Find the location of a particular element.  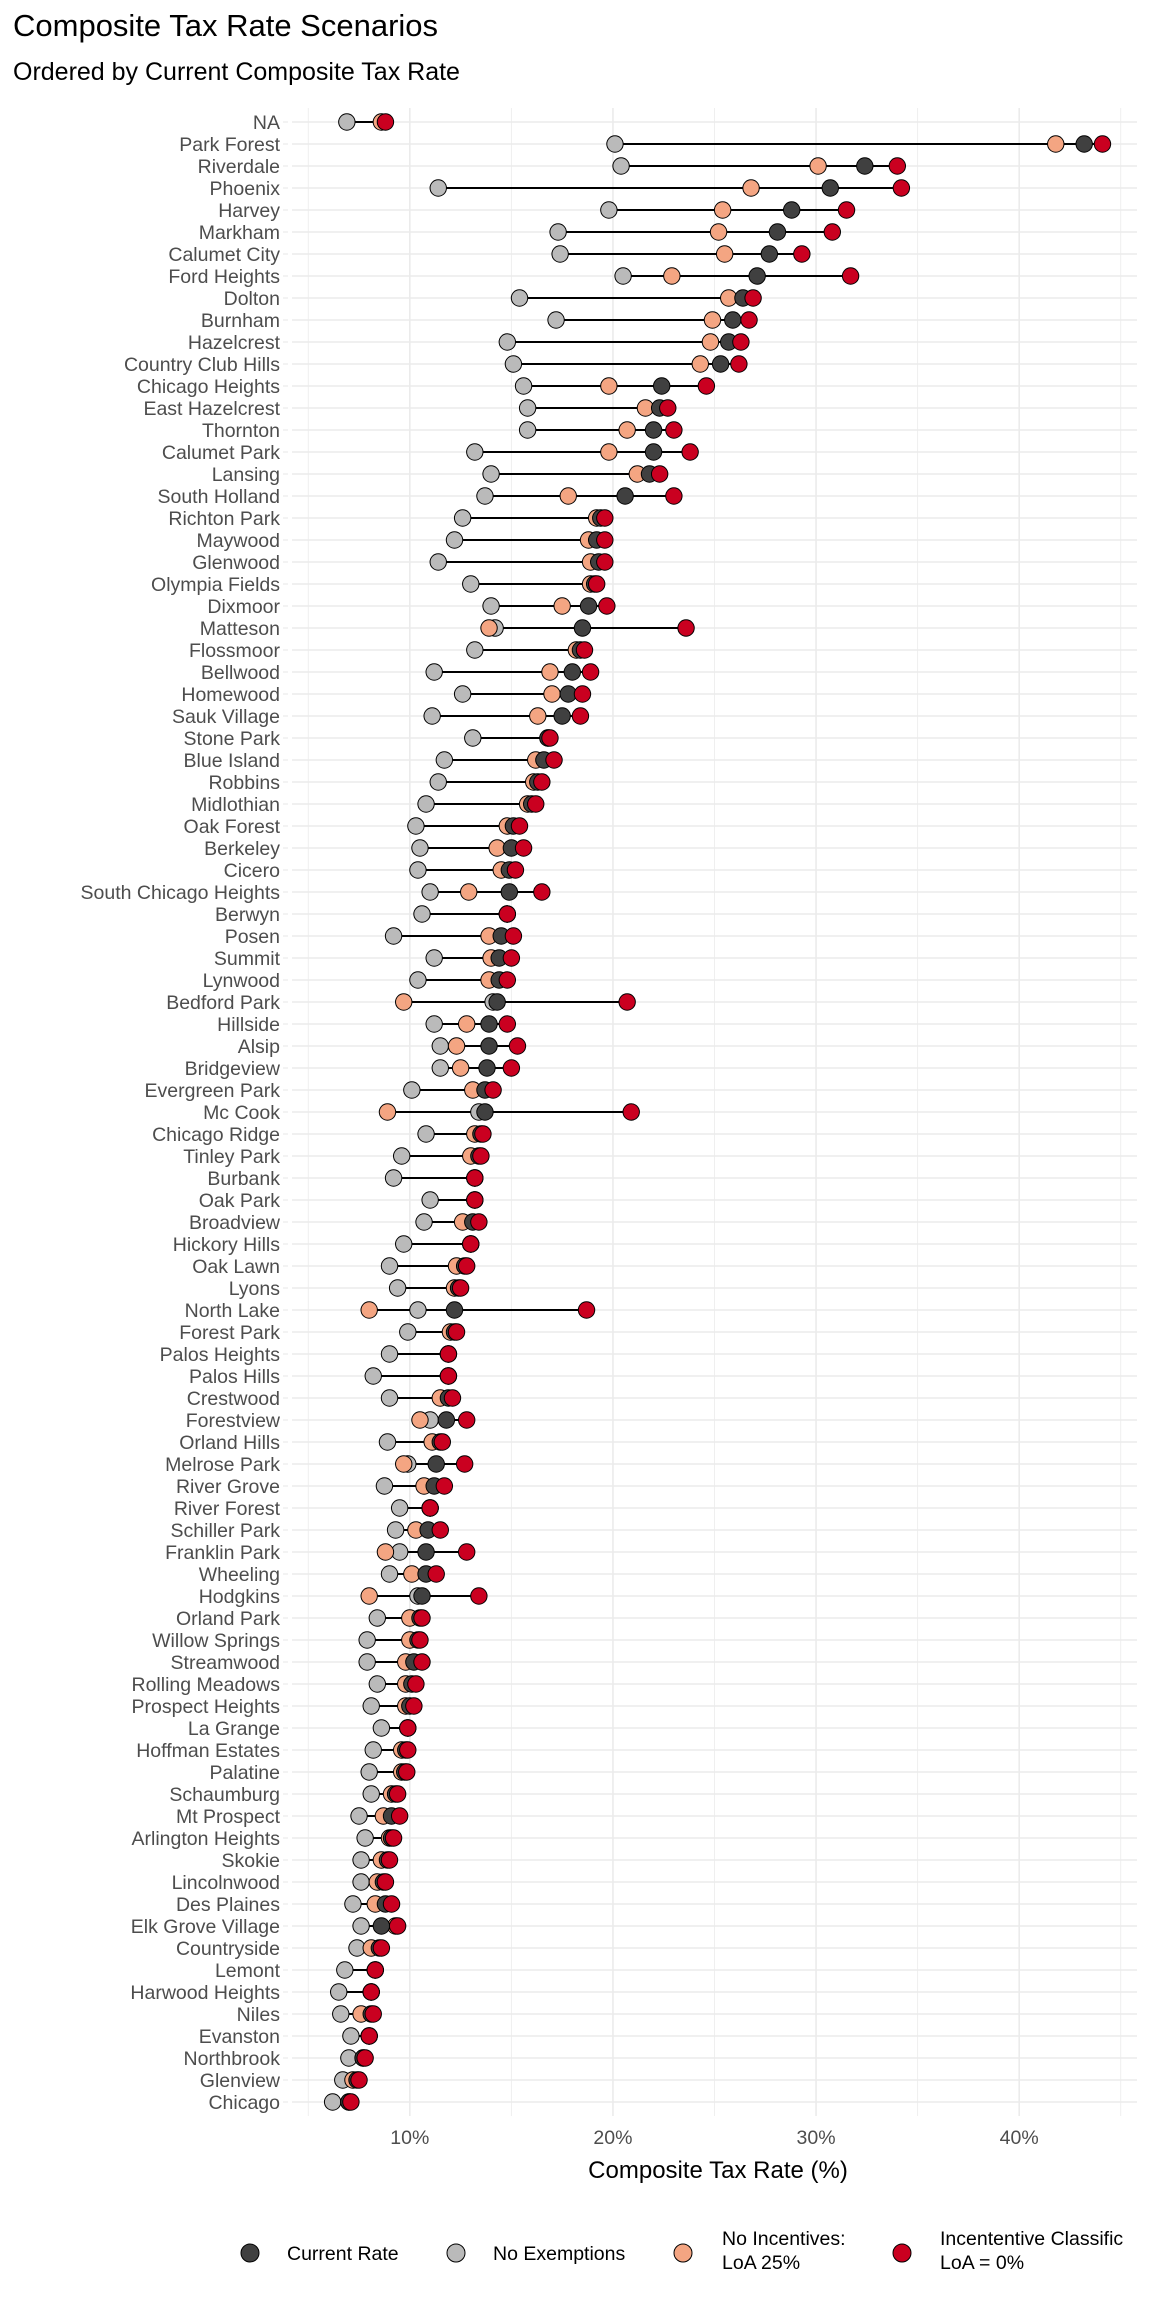

x-tick-label: 40% is located at coordinates (1019, 2138).